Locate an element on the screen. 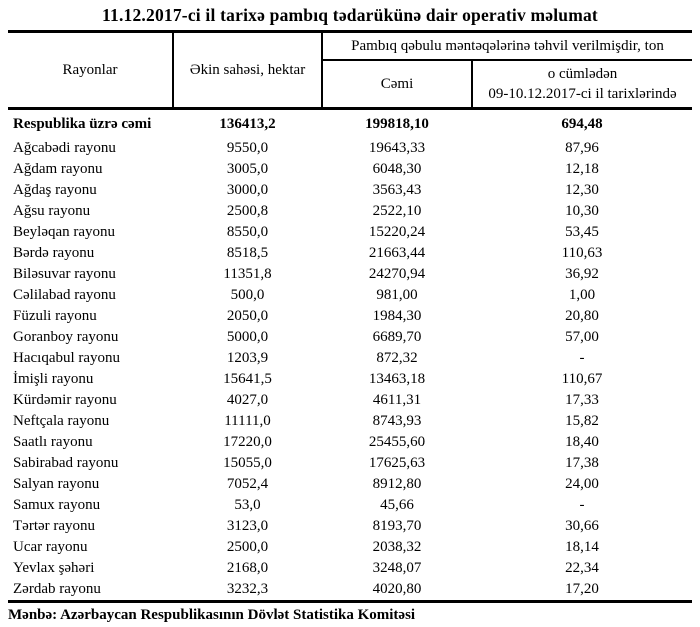 The width and height of the screenshot is (700, 627). total-value-cell: 872,32 is located at coordinates (397, 358).